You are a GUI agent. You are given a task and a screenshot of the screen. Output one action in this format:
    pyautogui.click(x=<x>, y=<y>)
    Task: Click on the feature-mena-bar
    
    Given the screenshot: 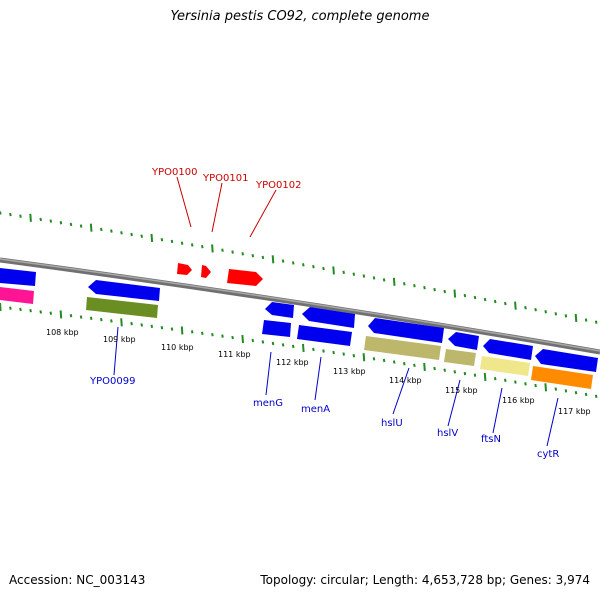 What is the action you would take?
    pyautogui.click(x=324, y=335)
    